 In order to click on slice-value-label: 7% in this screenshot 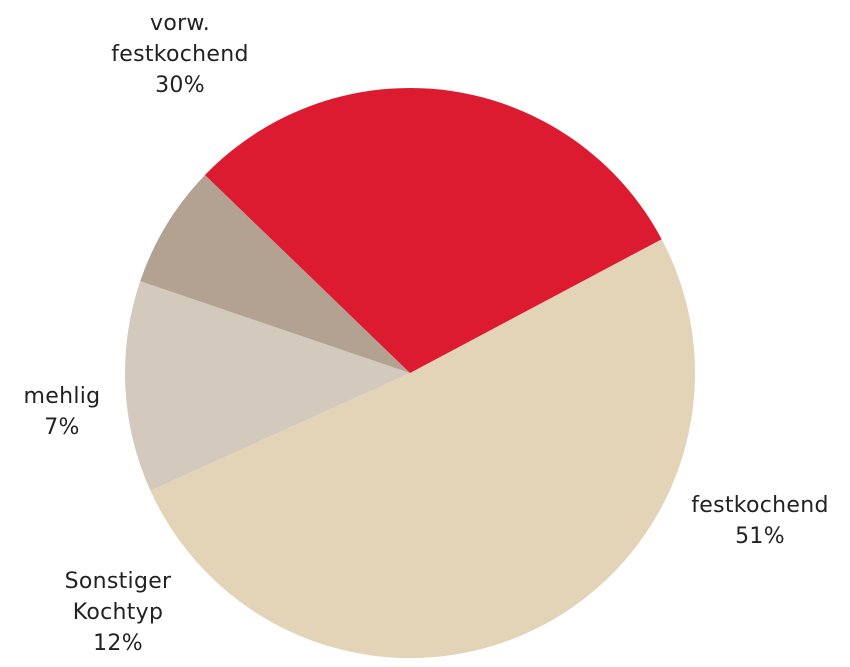, I will do `click(62, 427)`.